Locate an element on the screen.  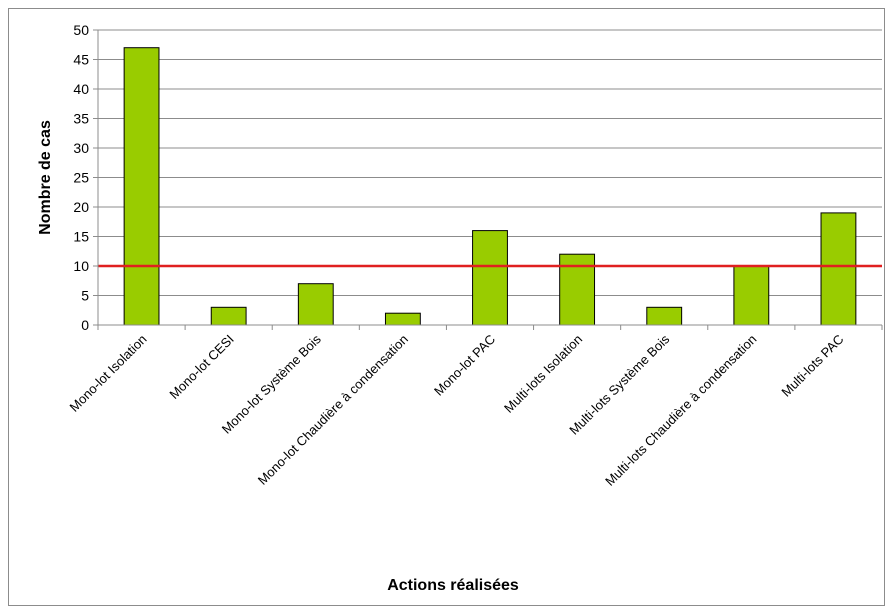
y-tick-label: 45 is located at coordinates (81, 60).